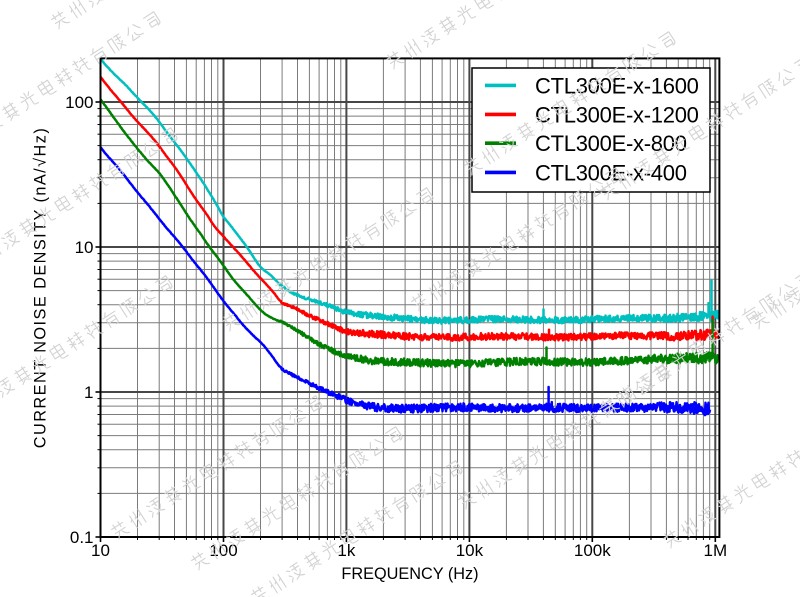 This screenshot has width=800, height=597. Describe the element at coordinates (82, 537) in the screenshot. I see `svg-text: 0.1` at that location.